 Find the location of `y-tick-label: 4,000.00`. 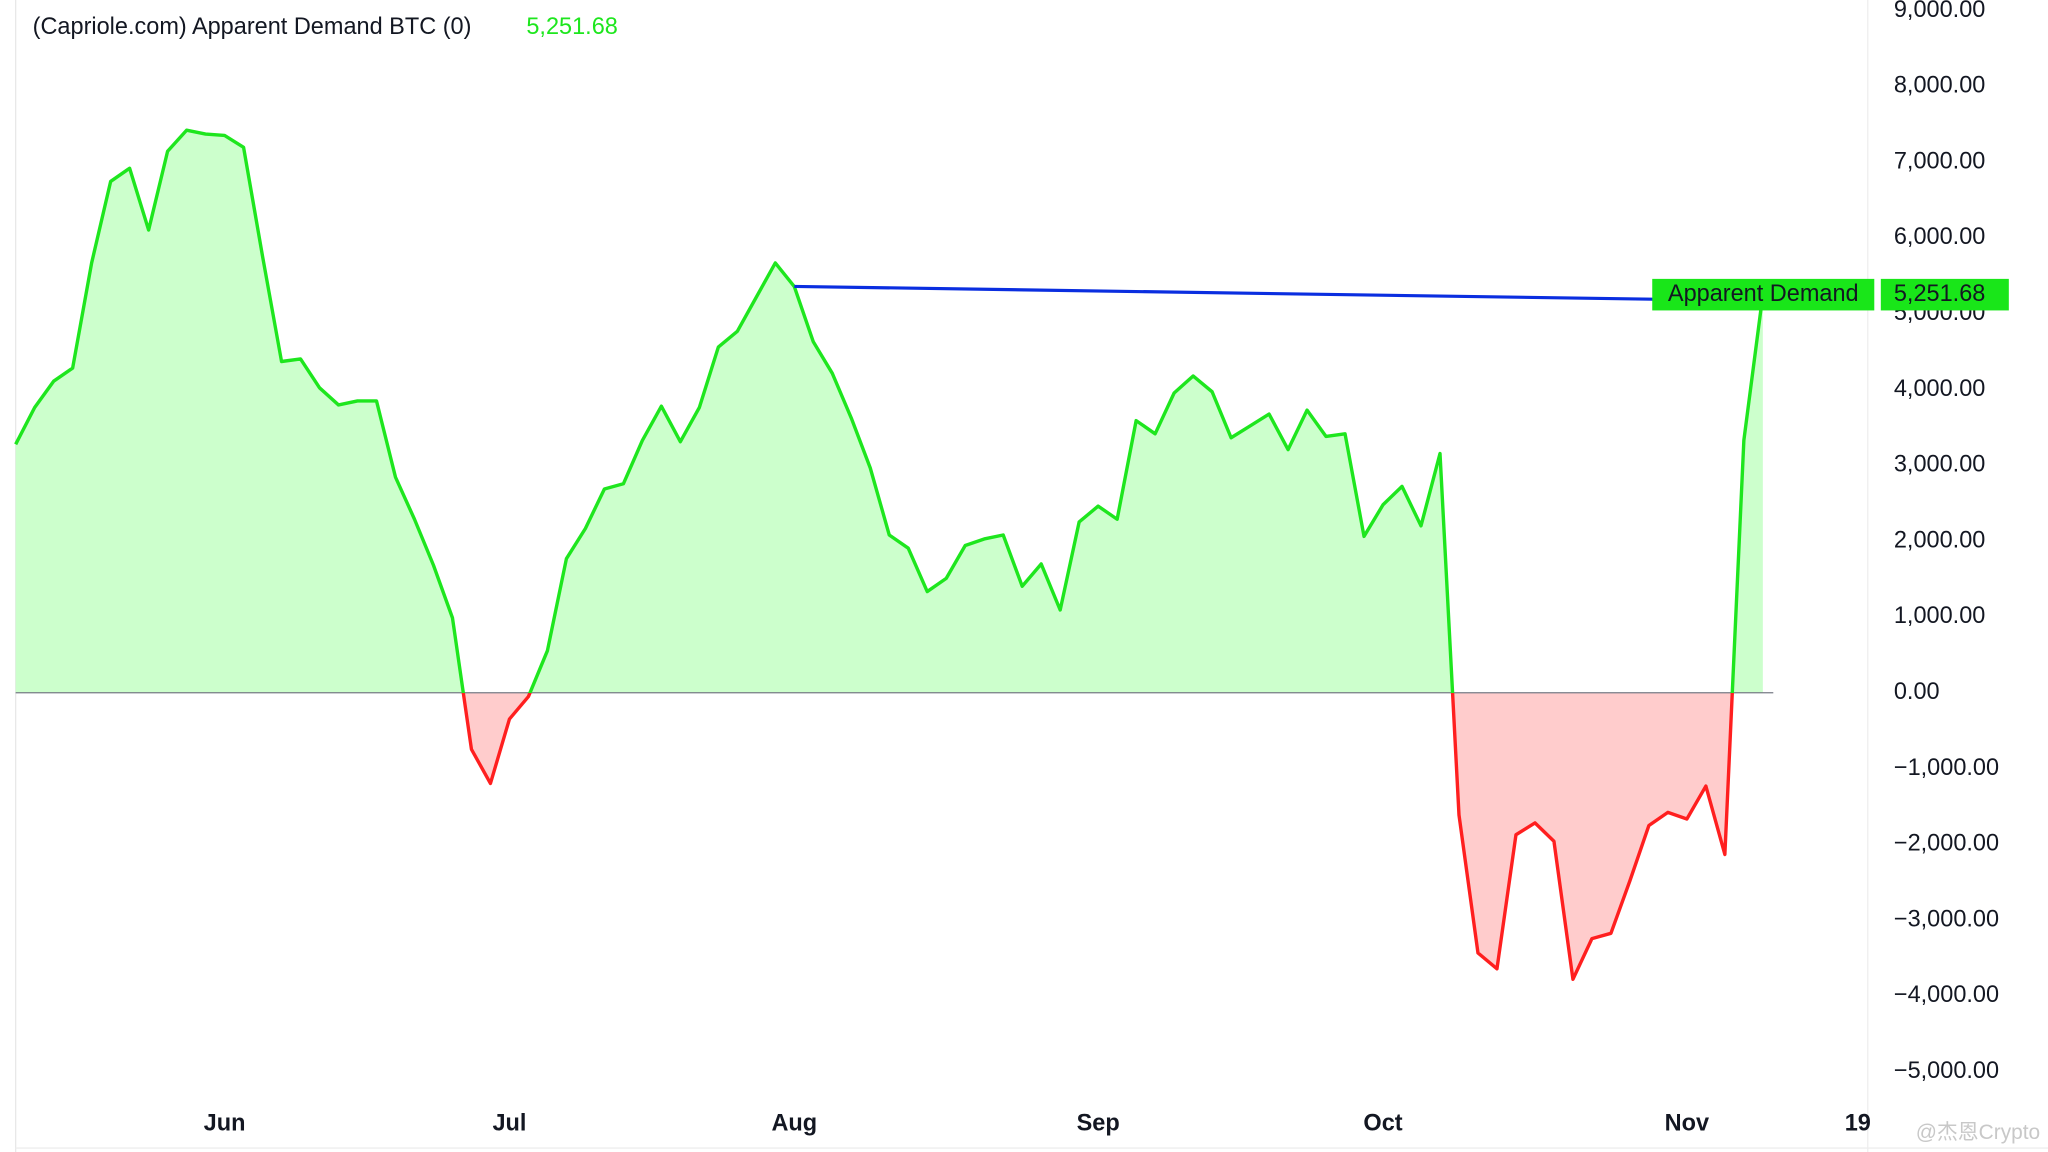

y-tick-label: 4,000.00 is located at coordinates (1939, 388).